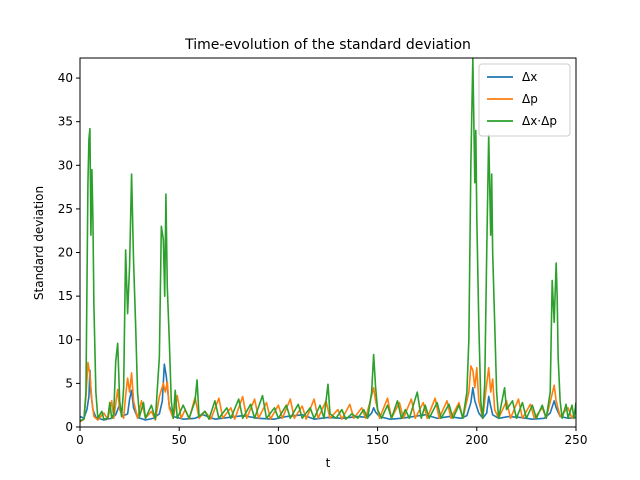 The image size is (640, 480). What do you see at coordinates (278, 440) in the screenshot?
I see `x-tick-label: 100` at bounding box center [278, 440].